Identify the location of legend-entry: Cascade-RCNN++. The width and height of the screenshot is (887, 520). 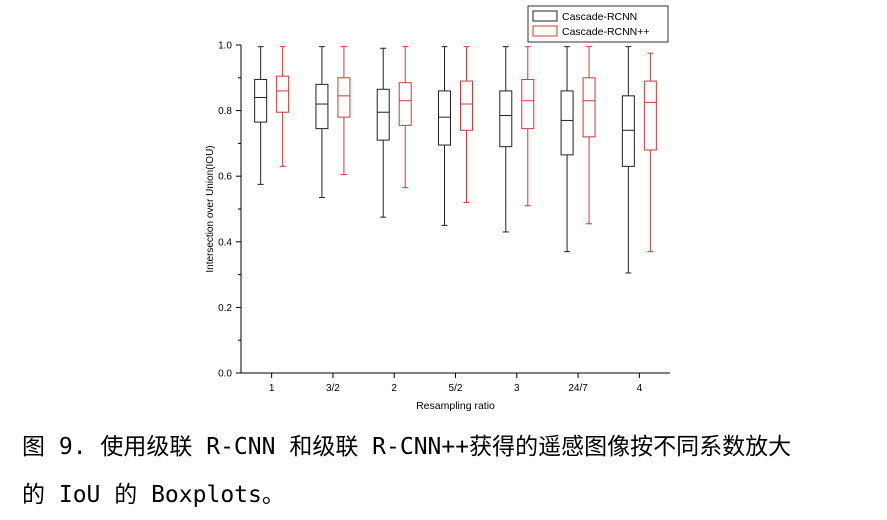
(606, 32).